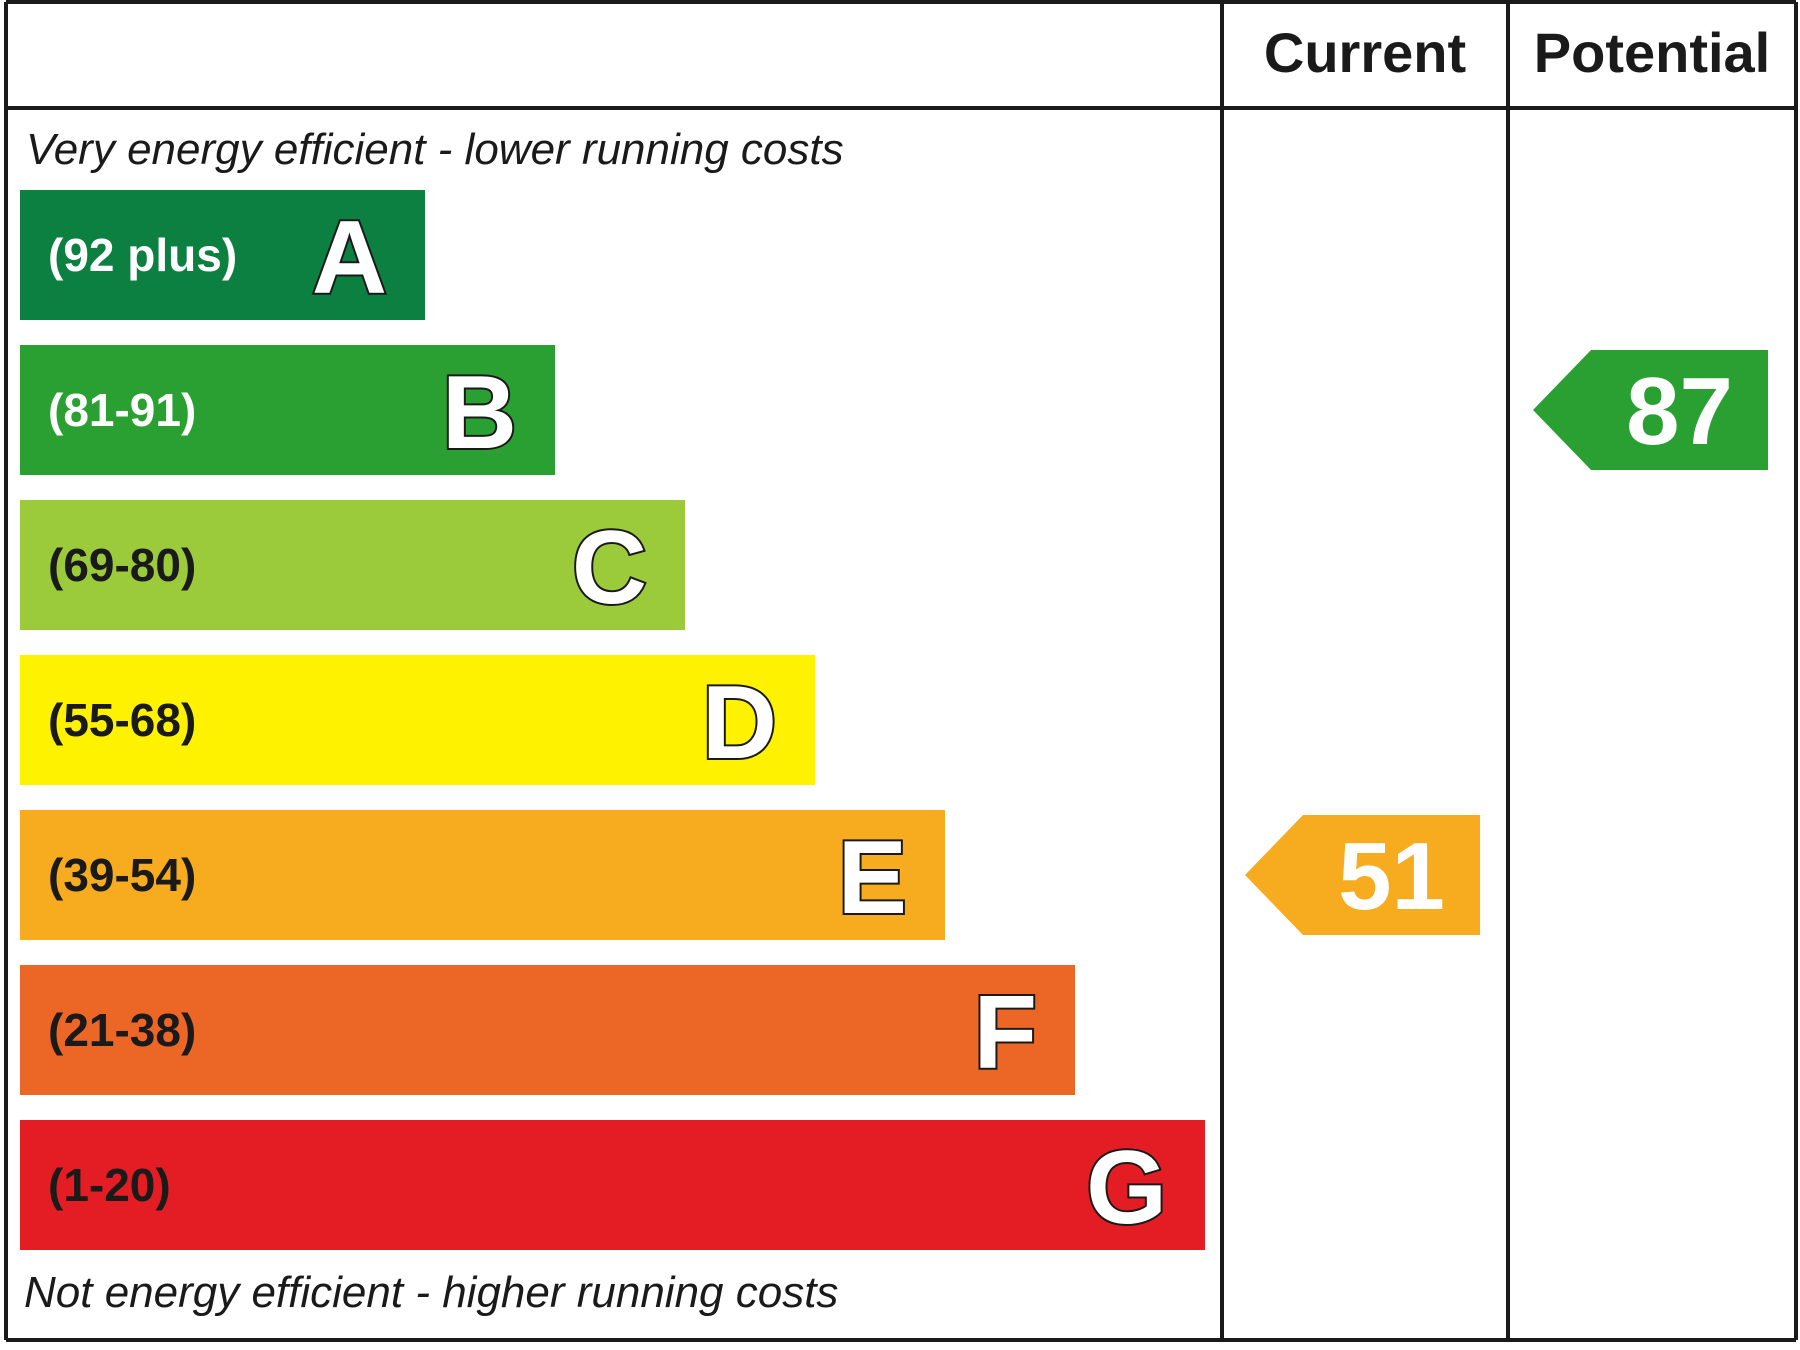 The image size is (1800, 1350). What do you see at coordinates (122, 1030) in the screenshot?
I see `band-range-label: (21-38)` at bounding box center [122, 1030].